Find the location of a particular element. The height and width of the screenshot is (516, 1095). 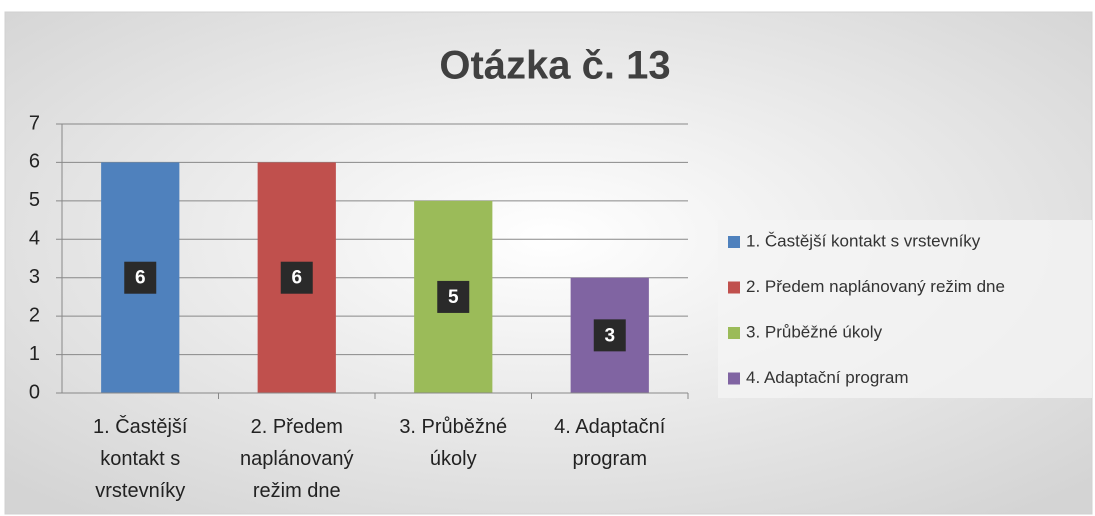

y-tick-label: 6 is located at coordinates (34, 162).